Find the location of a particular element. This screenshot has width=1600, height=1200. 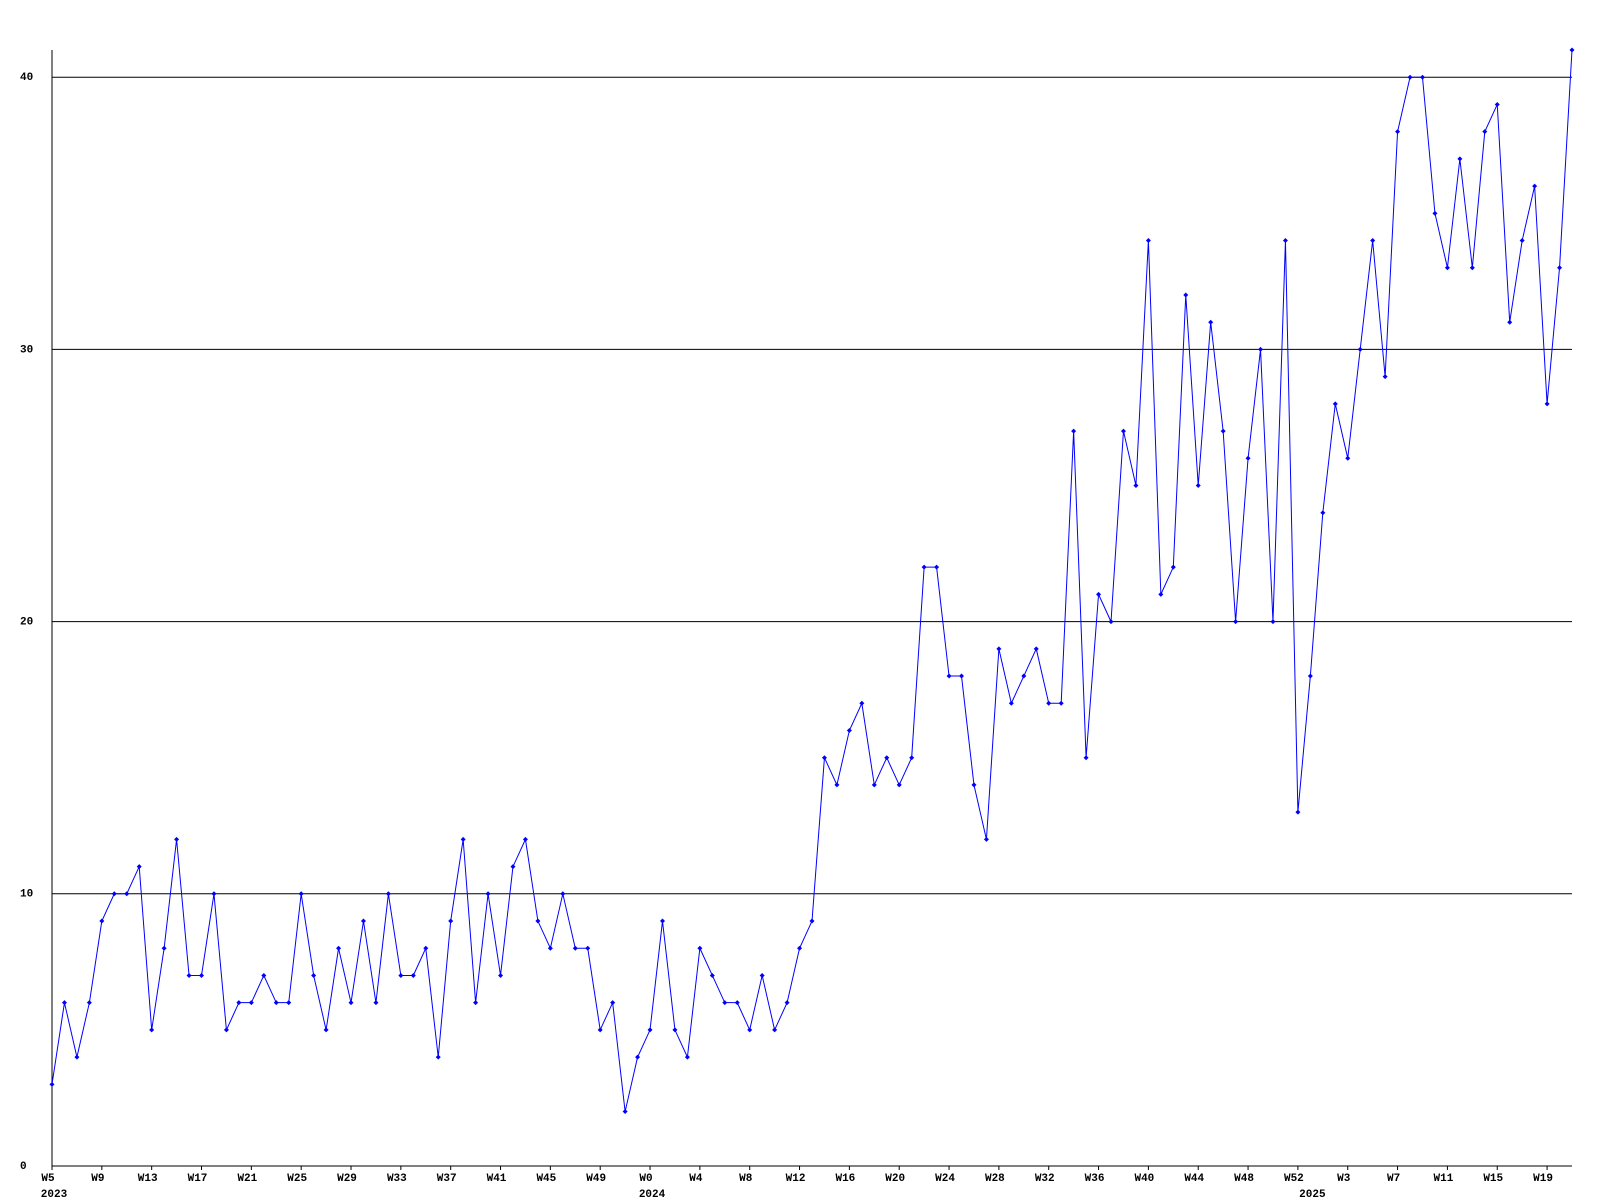

x-tick-label: W3 is located at coordinates (1344, 1179).